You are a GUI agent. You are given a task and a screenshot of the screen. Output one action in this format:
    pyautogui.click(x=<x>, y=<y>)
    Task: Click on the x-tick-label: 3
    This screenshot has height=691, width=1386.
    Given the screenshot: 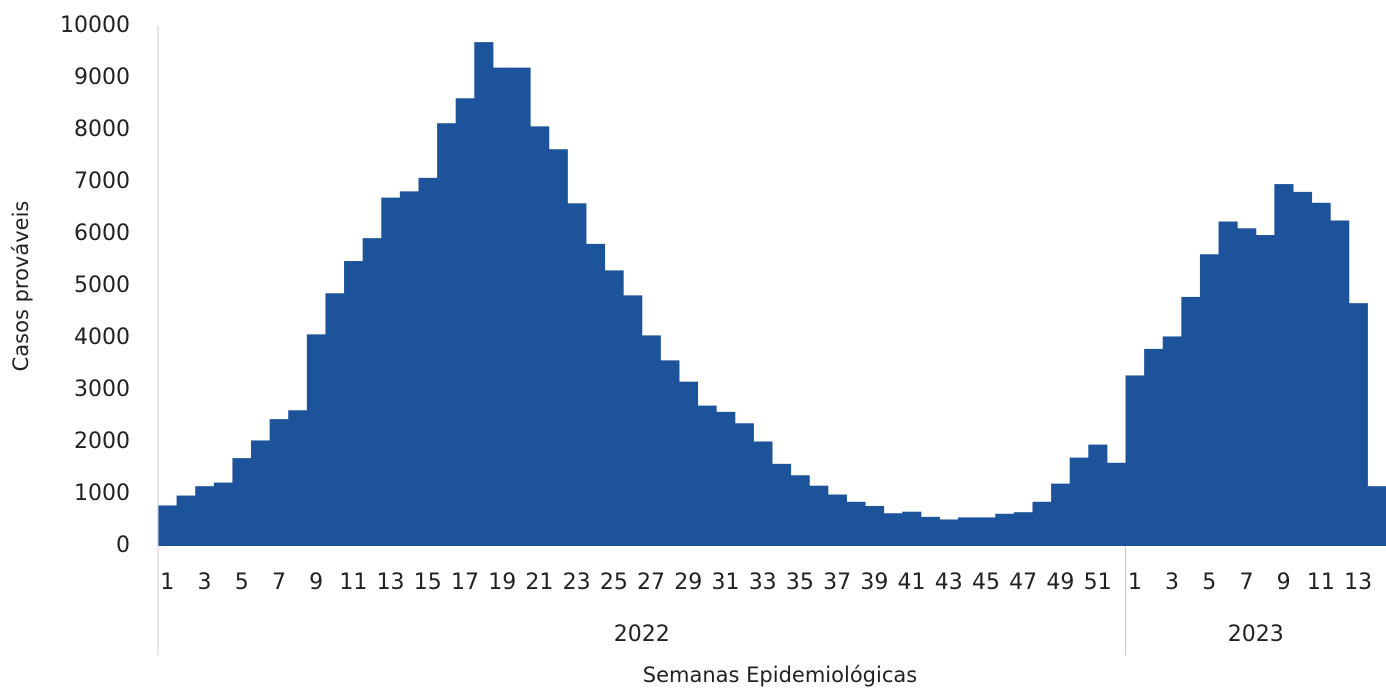 What is the action you would take?
    pyautogui.click(x=205, y=582)
    